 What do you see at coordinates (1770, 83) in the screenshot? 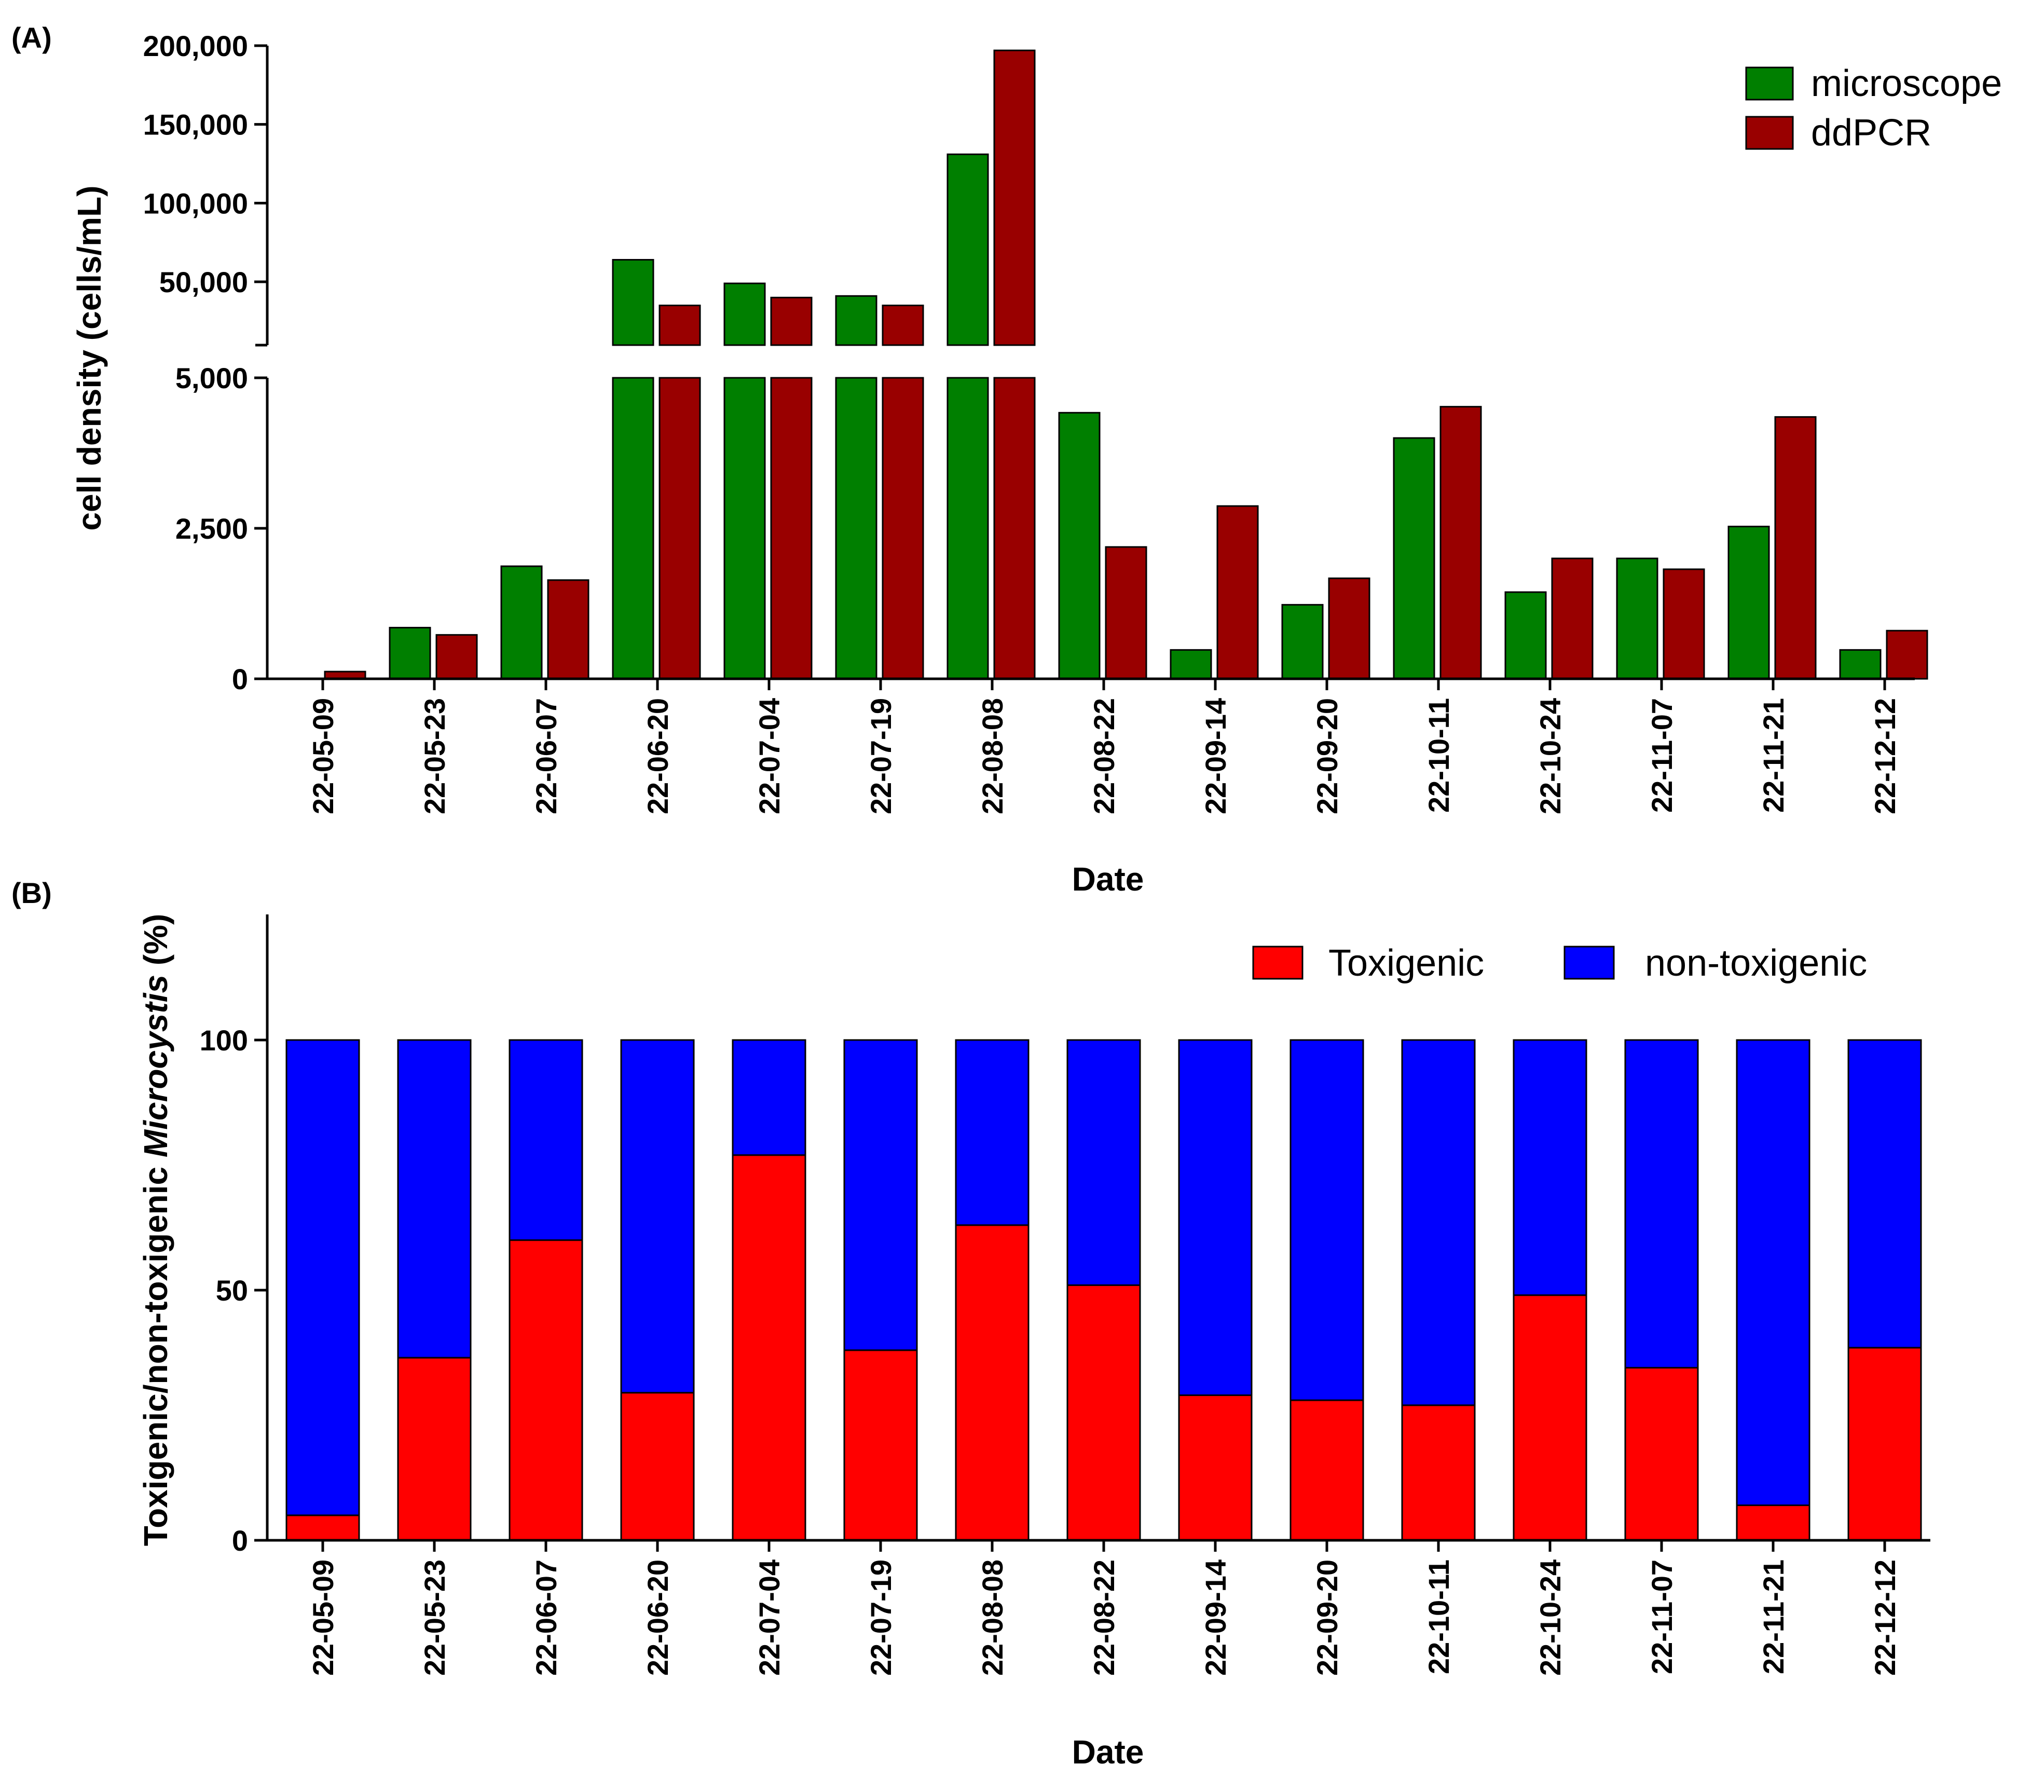
I see `legend-swatch-microscope` at bounding box center [1770, 83].